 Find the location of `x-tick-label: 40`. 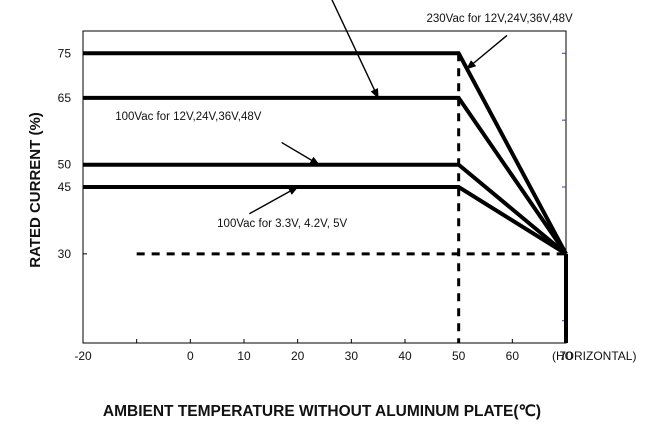

x-tick-label: 40 is located at coordinates (405, 356).